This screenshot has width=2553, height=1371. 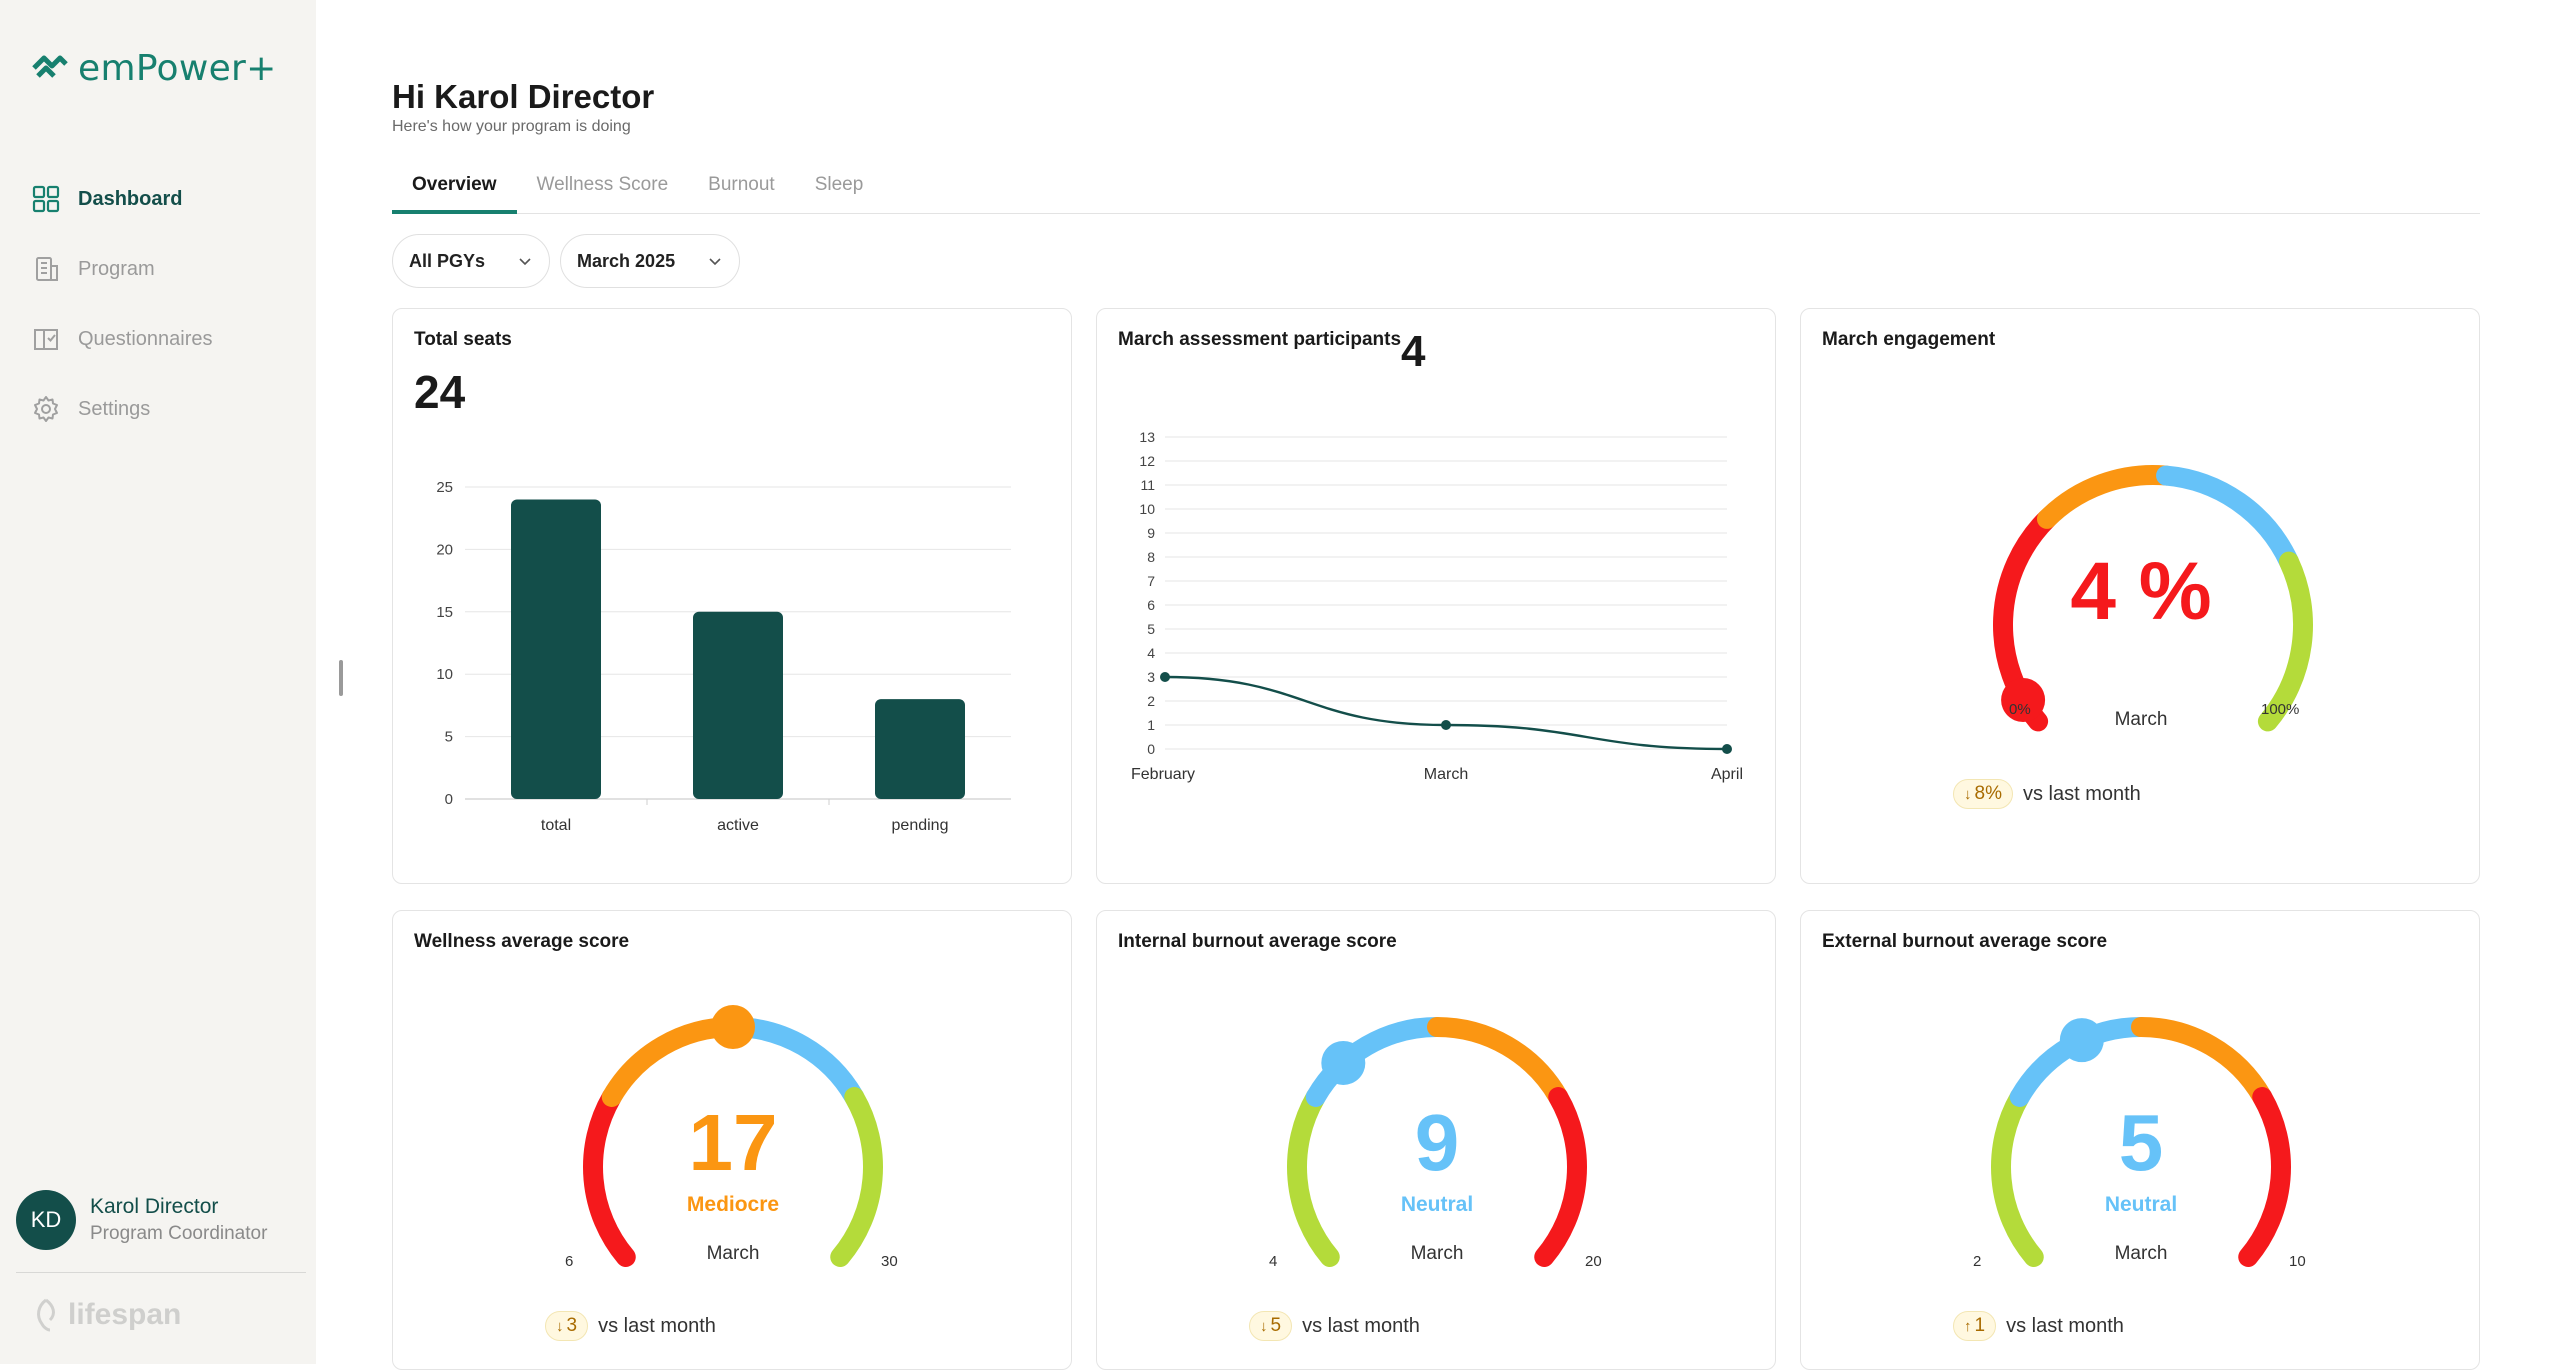 I want to click on wellness-delta: ↓ 3 vs last month, so click(x=630, y=1326).